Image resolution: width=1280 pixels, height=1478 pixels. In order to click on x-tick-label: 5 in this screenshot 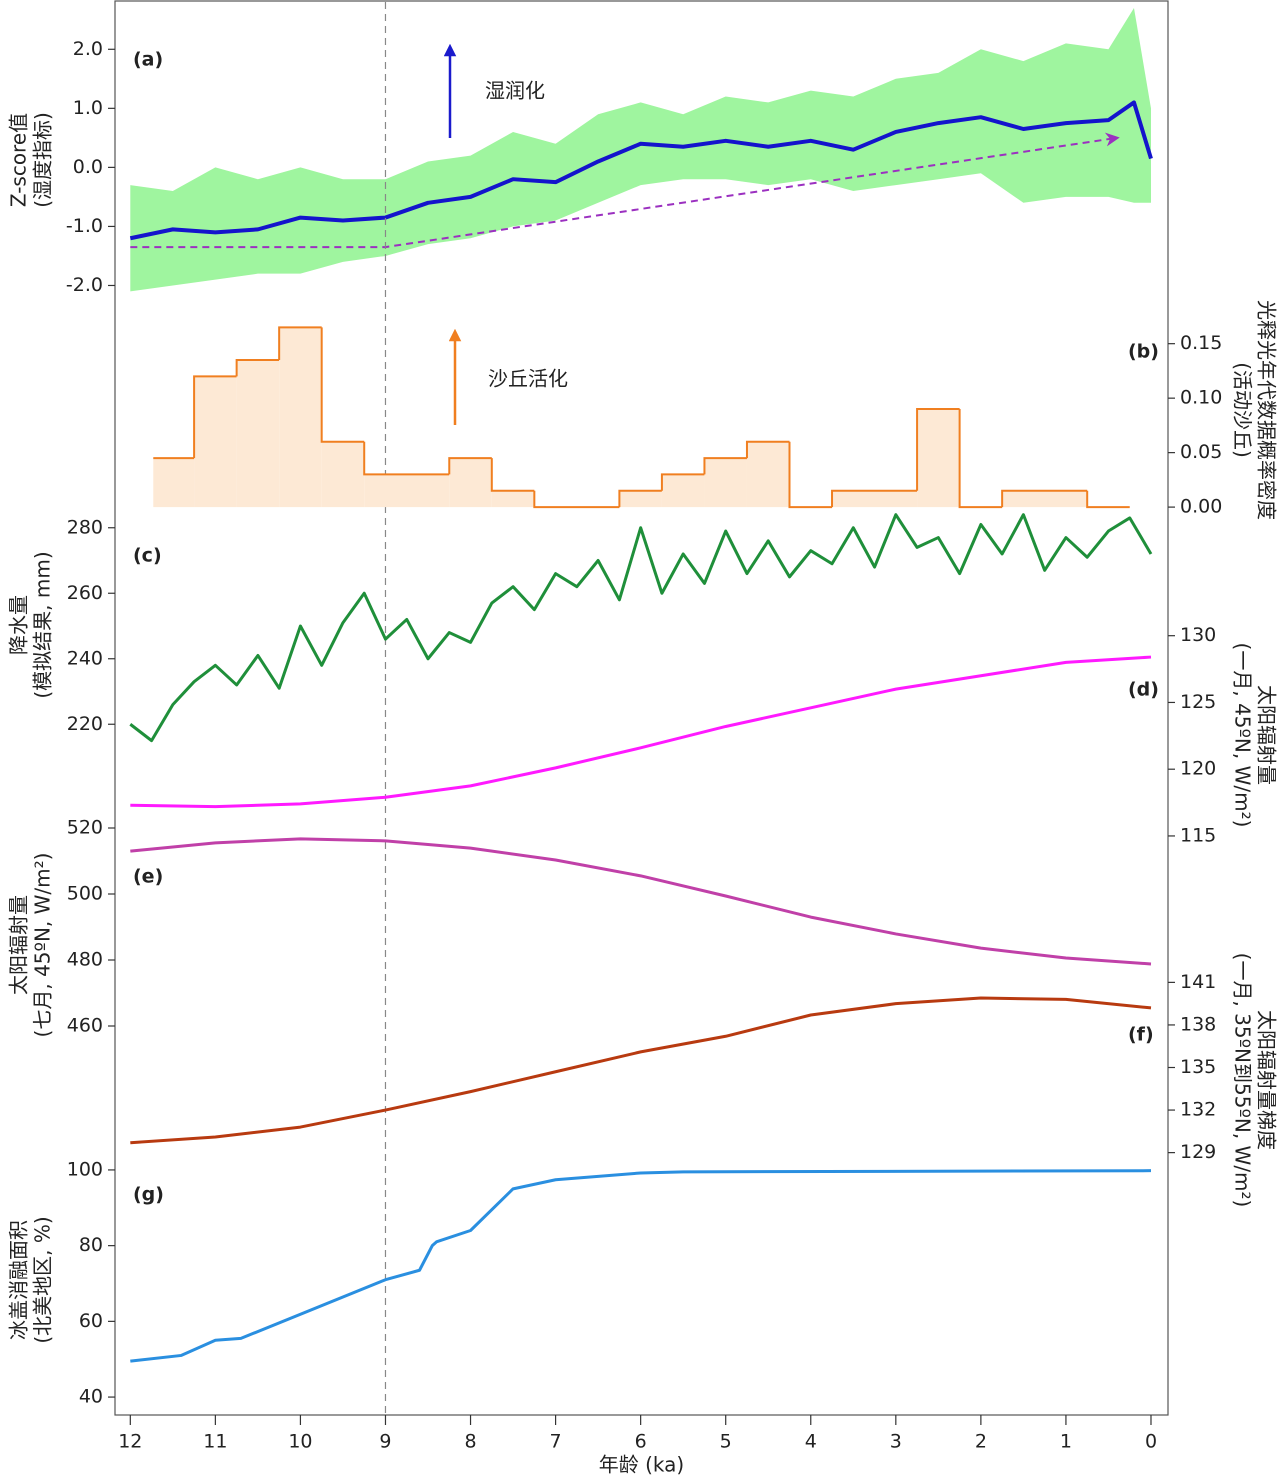, I will do `click(726, 1442)`.